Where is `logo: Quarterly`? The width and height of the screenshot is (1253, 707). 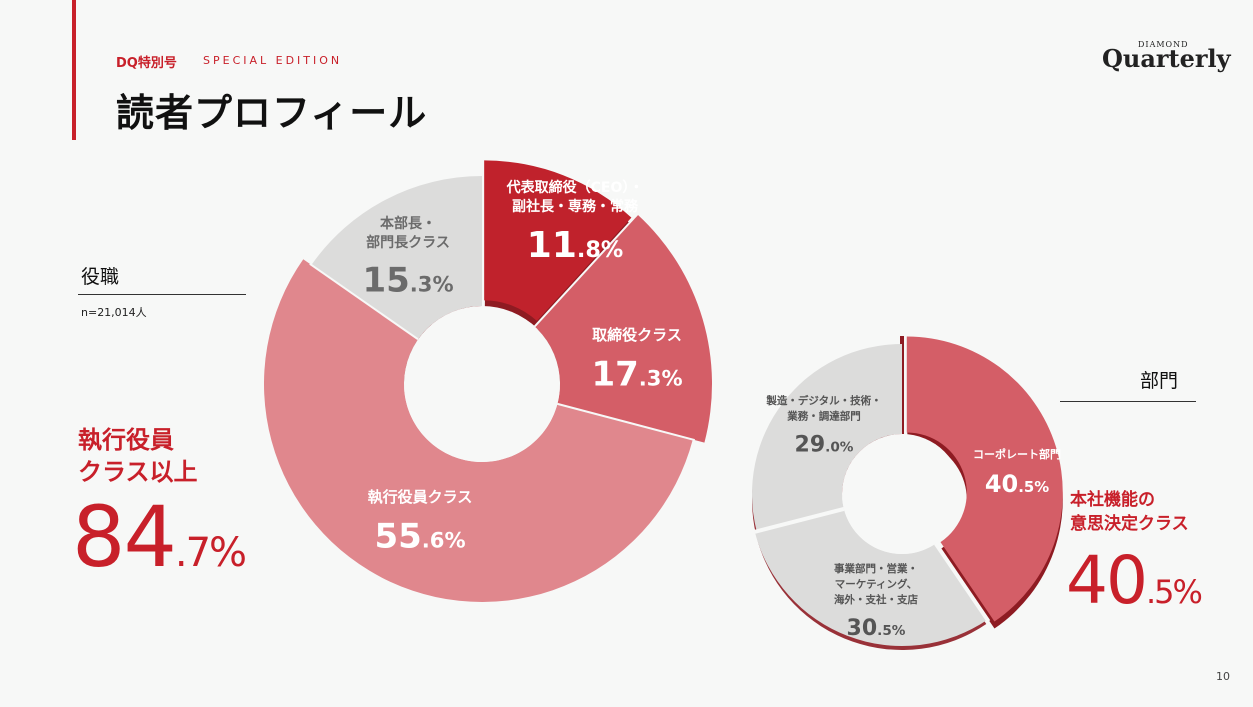 logo: Quarterly is located at coordinates (1166, 58).